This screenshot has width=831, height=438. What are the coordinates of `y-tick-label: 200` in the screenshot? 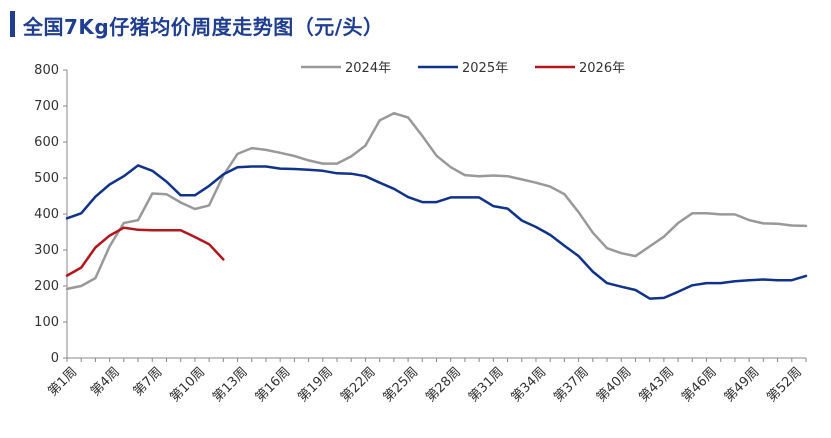 It's located at (46, 286).